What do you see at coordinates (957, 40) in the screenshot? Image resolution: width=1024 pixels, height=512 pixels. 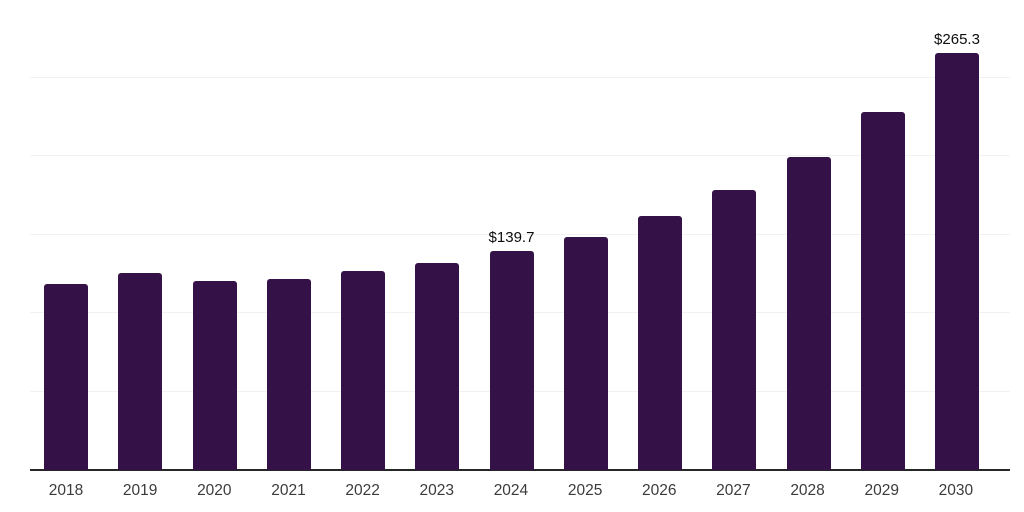 I see `bar-value-label-2030: $265.3` at bounding box center [957, 40].